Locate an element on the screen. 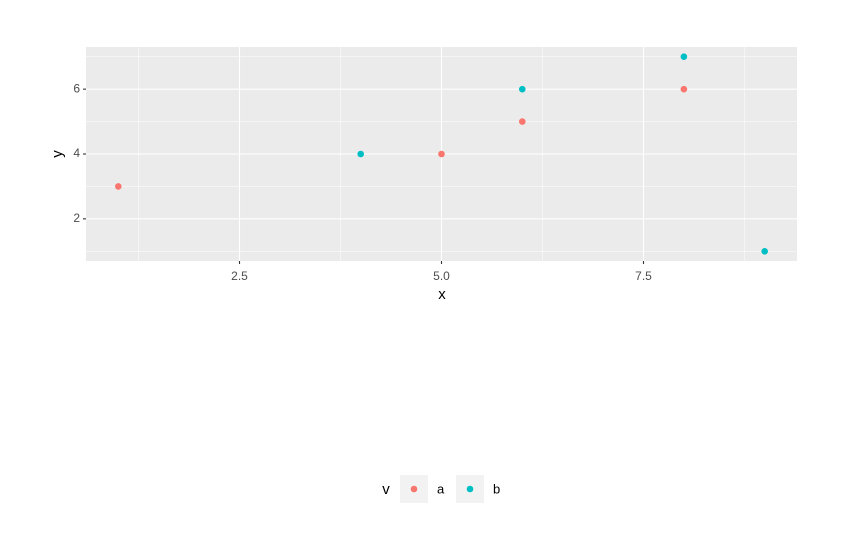 The height and width of the screenshot is (558, 846). x-tick-label: 7.5 is located at coordinates (643, 276).